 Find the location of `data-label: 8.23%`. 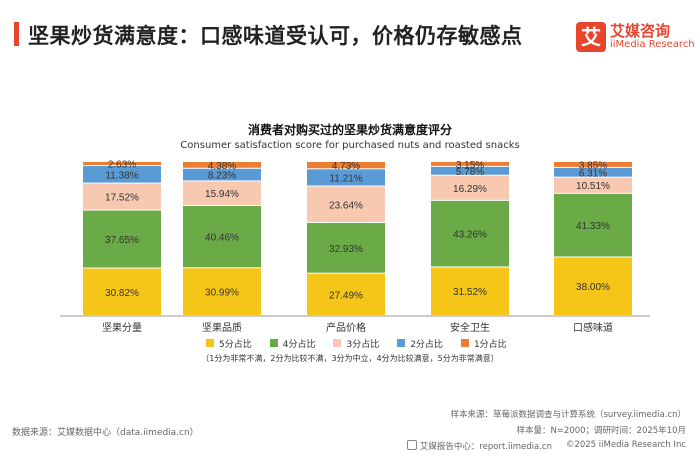

data-label: 8.23% is located at coordinates (222, 176).